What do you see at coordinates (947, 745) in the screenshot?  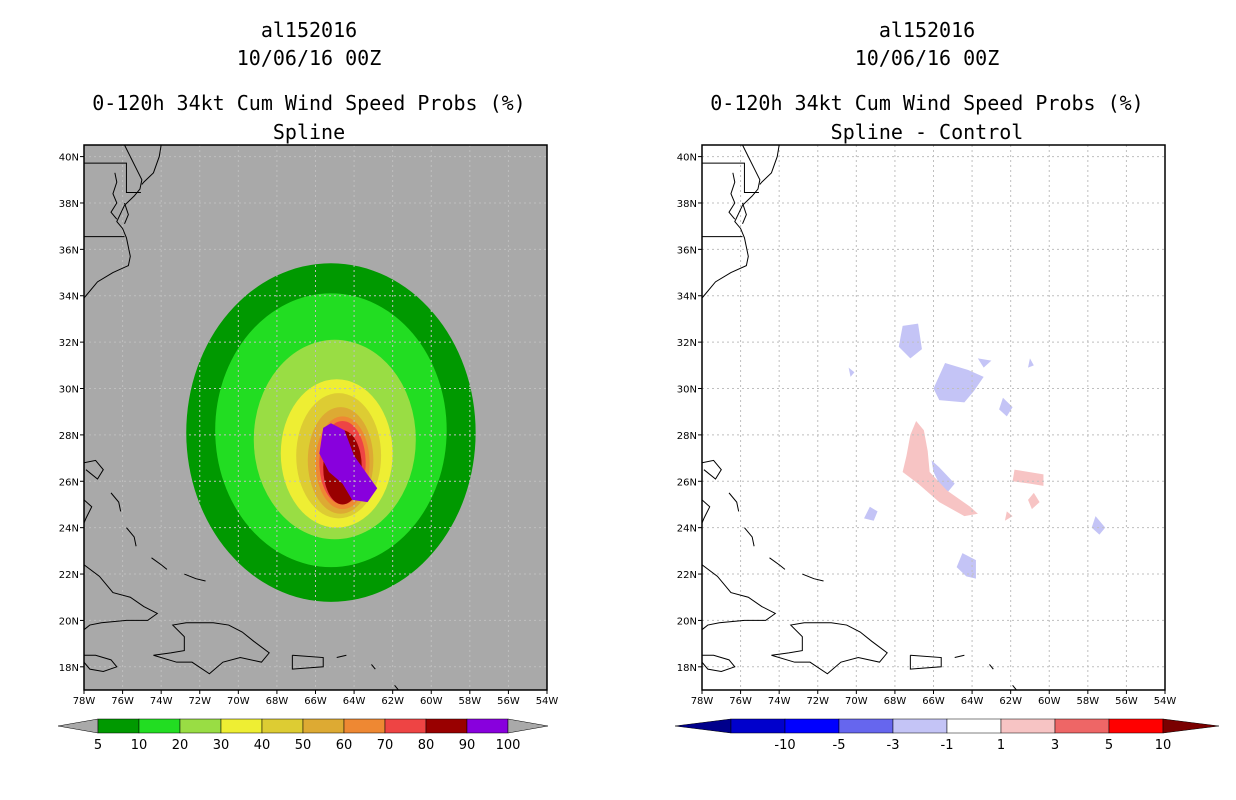 I see `colorbar-label: -1` at bounding box center [947, 745].